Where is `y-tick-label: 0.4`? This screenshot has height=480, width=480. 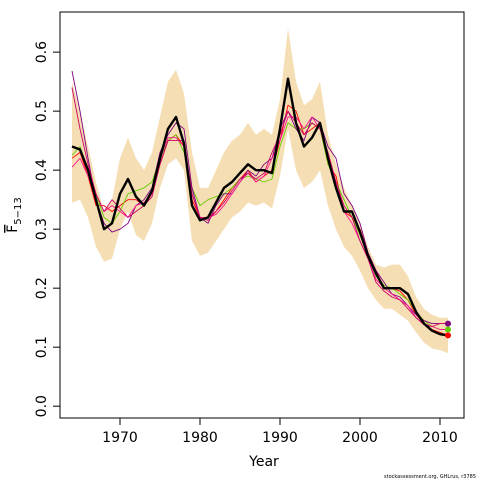 y-tick-label: 0.4 is located at coordinates (42, 170).